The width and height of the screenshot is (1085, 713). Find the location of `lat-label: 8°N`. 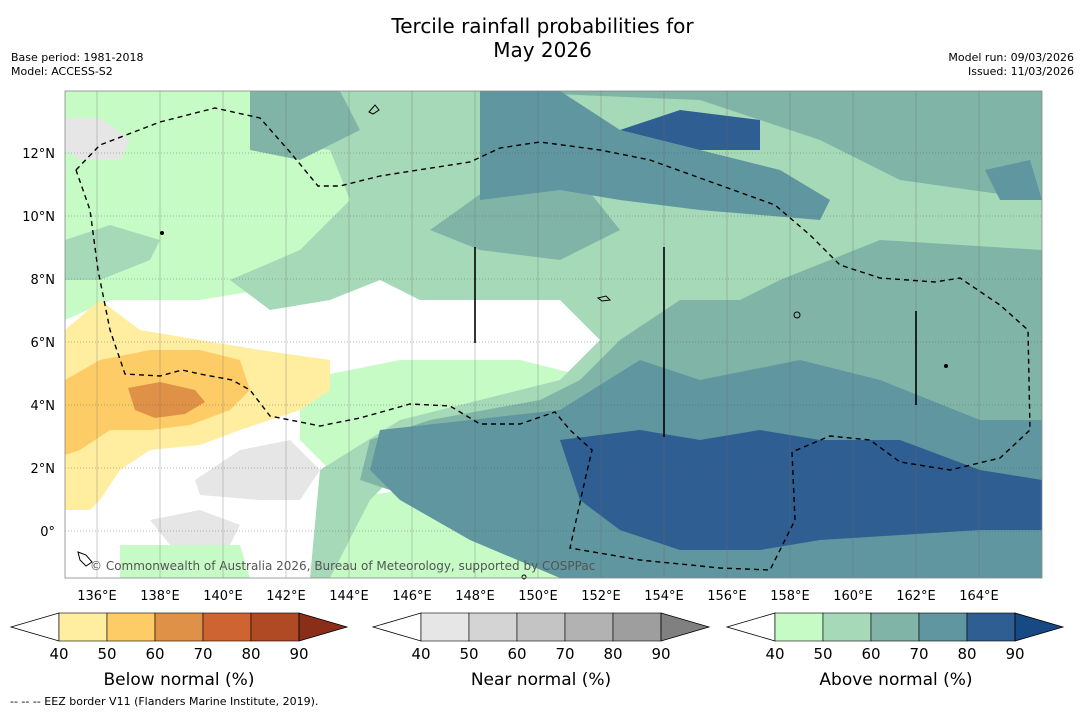

lat-label: 8°N is located at coordinates (43, 280).